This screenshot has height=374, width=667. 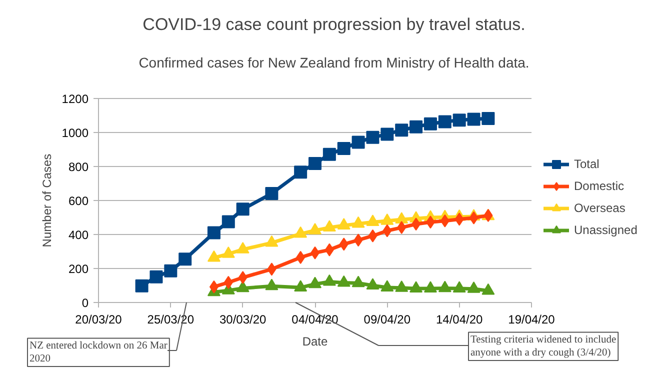 What do you see at coordinates (460, 319) in the screenshot?
I see `x-tick-label: 14/04/20` at bounding box center [460, 319].